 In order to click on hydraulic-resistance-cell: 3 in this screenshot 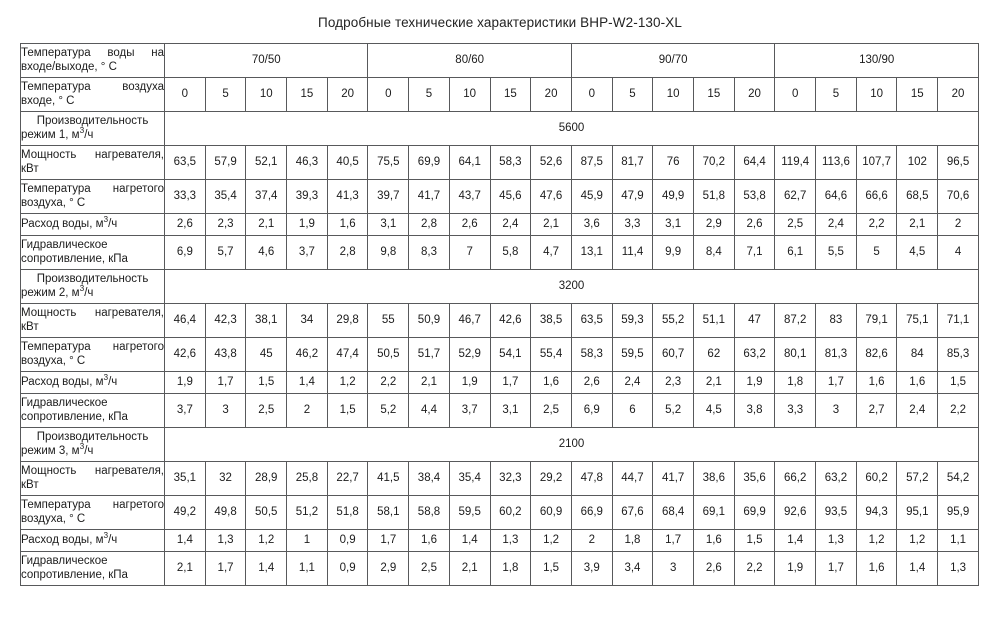, I will do `click(836, 410)`.